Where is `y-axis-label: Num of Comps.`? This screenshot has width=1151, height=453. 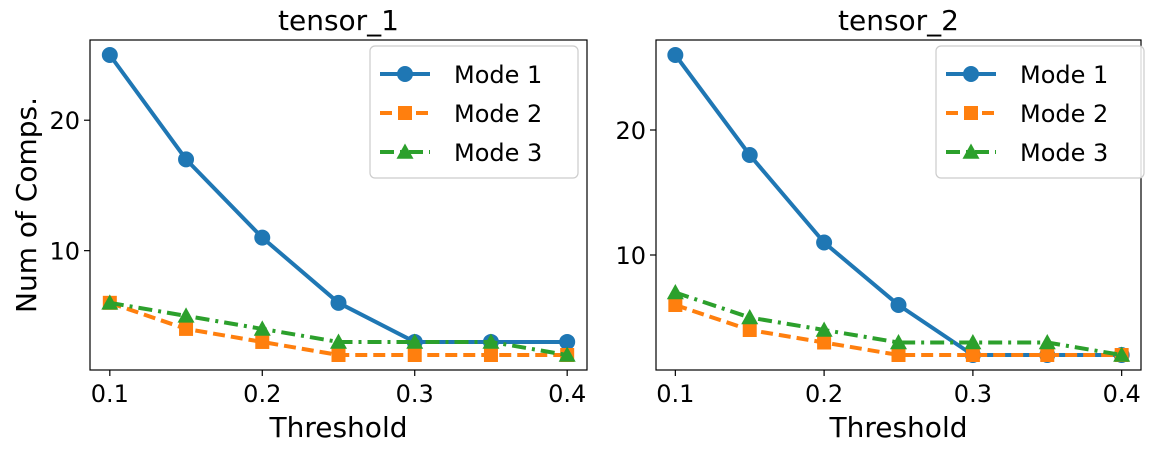 y-axis-label: Num of Comps. is located at coordinates (26, 205).